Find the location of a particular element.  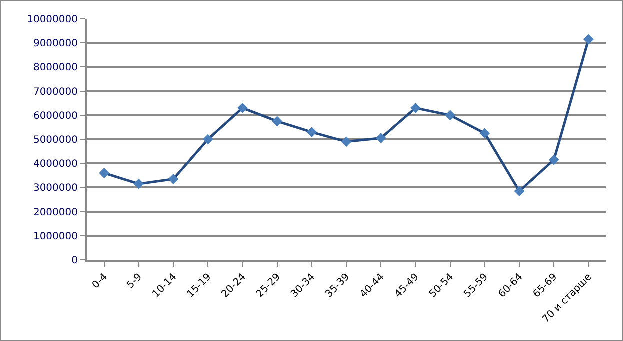

y-tick-label: 3000000 is located at coordinates (55, 188).